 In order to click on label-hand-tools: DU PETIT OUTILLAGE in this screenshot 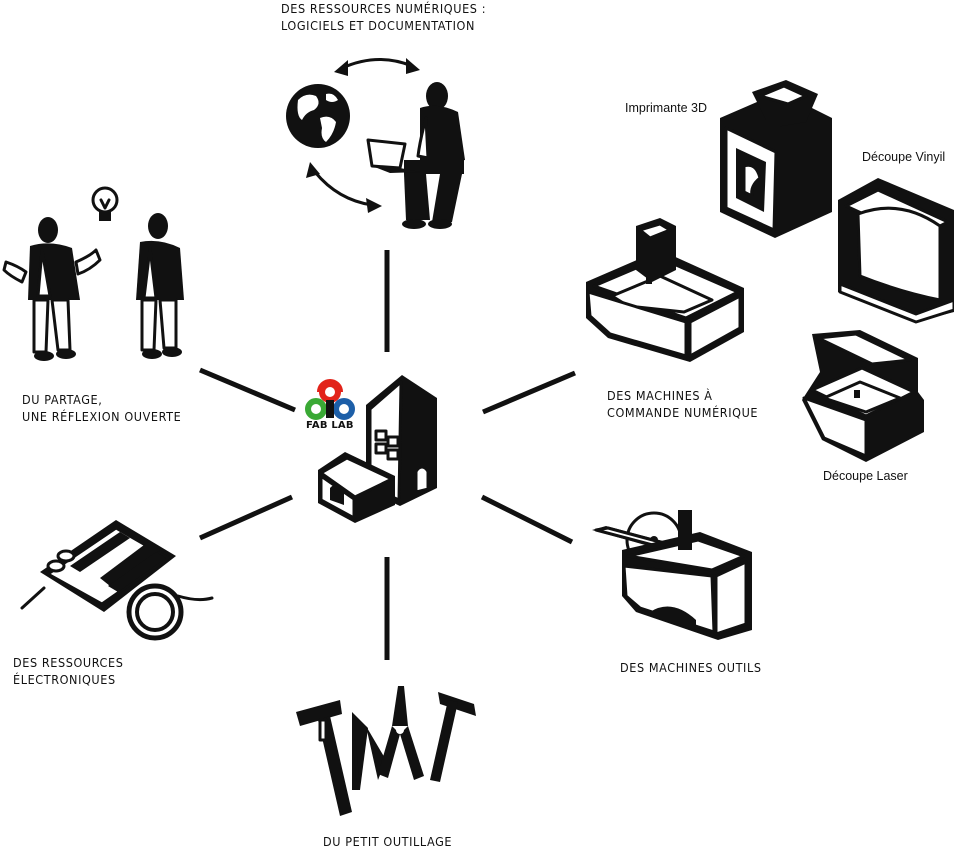, I will do `click(387, 841)`.